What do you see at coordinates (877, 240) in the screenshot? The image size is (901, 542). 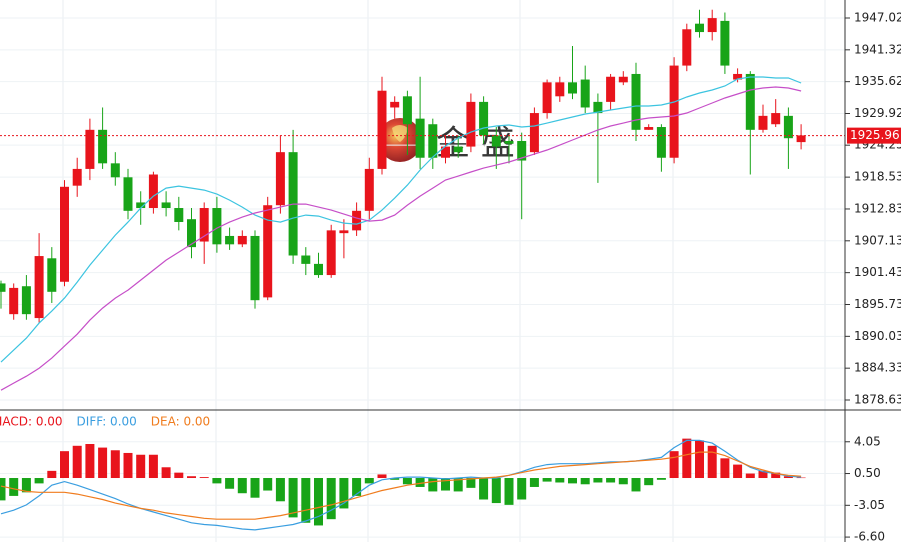 I see `y-tick-label: 1907.13` at bounding box center [877, 240].